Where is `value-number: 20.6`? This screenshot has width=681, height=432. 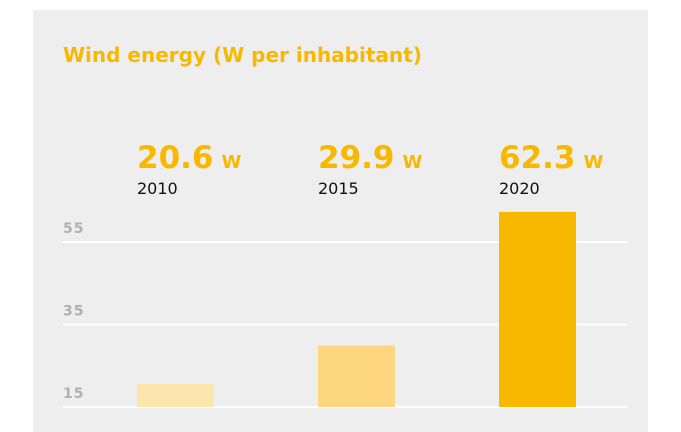
value-number: 20.6 is located at coordinates (175, 158).